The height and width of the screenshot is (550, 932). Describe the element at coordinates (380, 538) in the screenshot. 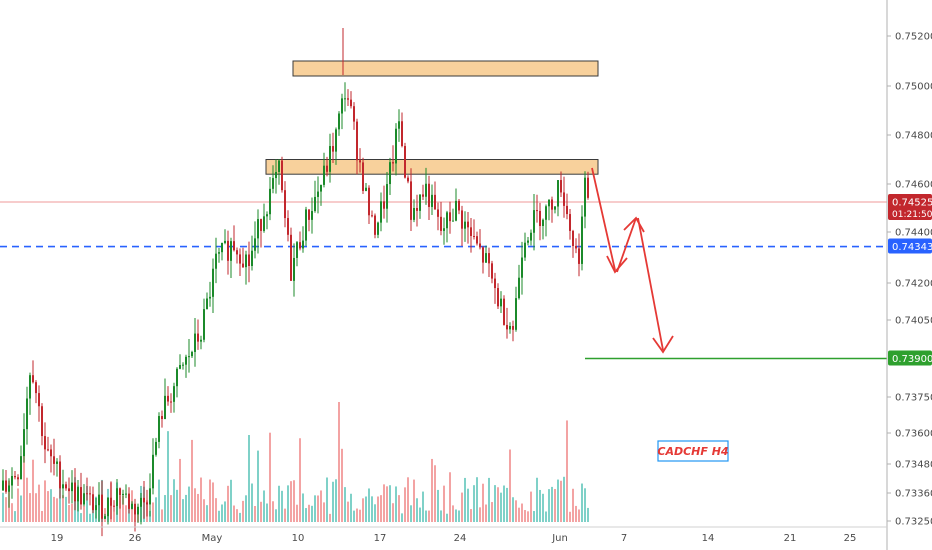

I see `time-tick-label: 17` at that location.